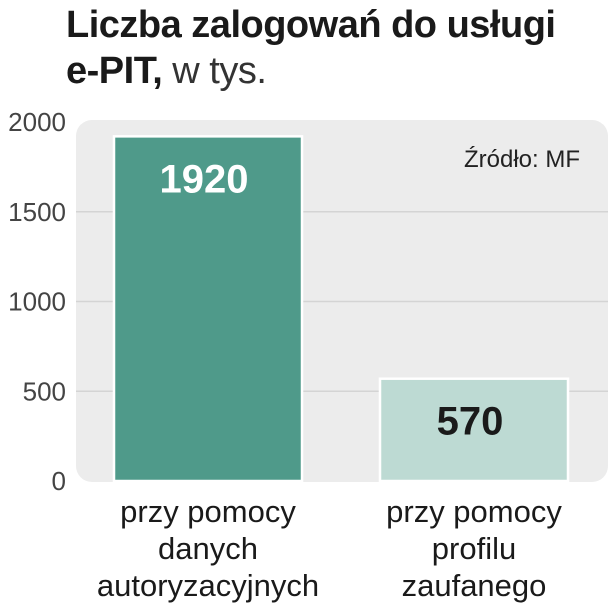 This screenshot has width=608, height=608. Describe the element at coordinates (311, 25) in the screenshot. I see `chart-title-line1: Liczba zalogowań do usługi` at that location.